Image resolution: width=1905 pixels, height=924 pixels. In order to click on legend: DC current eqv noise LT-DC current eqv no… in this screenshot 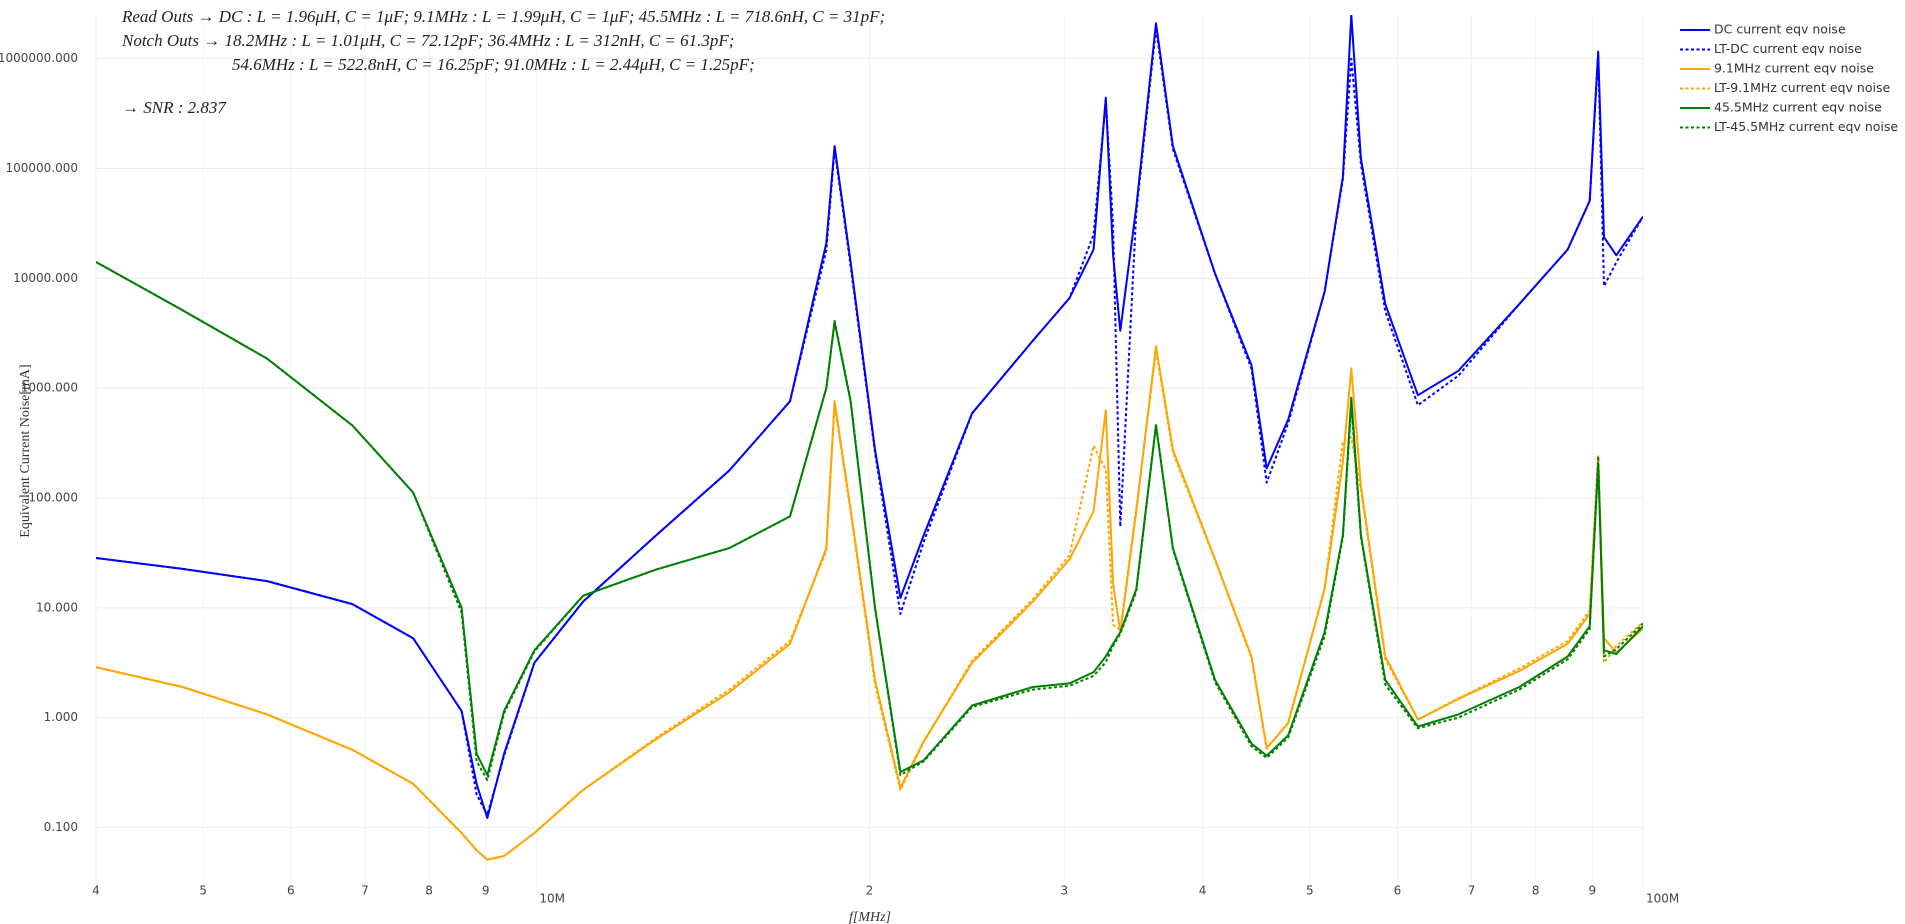, I will do `click(1789, 78)`.